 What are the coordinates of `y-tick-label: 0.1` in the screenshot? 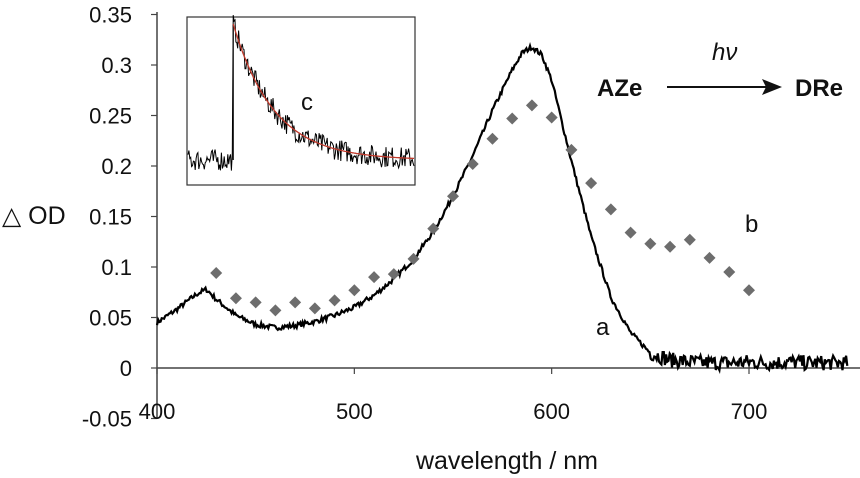 It's located at (116, 267).